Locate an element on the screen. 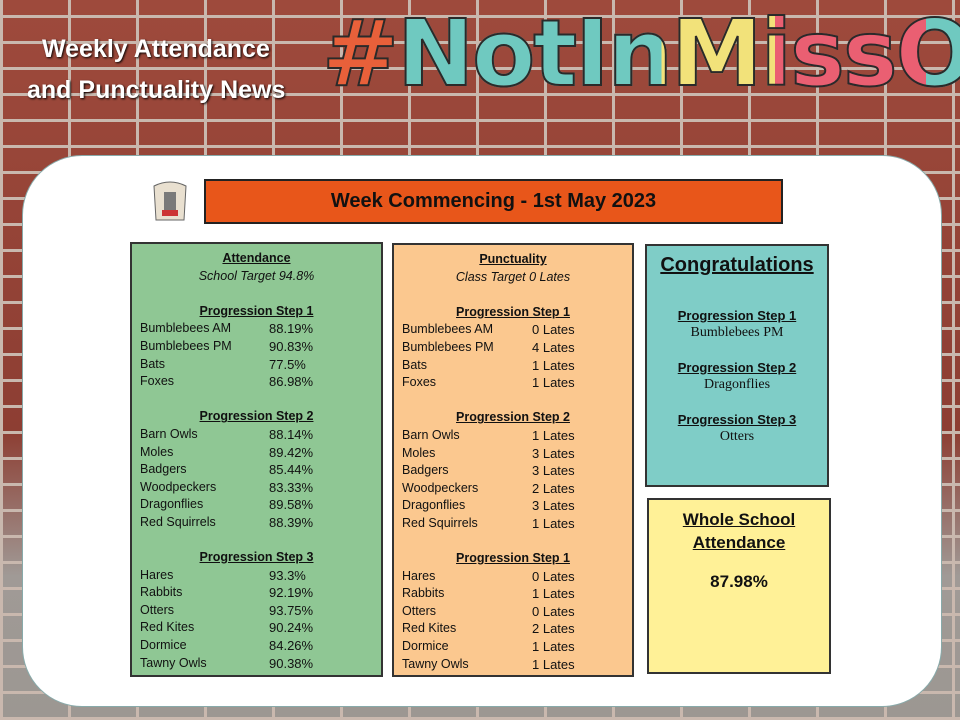 The height and width of the screenshot is (720, 960). congrats-winner: Bumblebees PM is located at coordinates (737, 332).